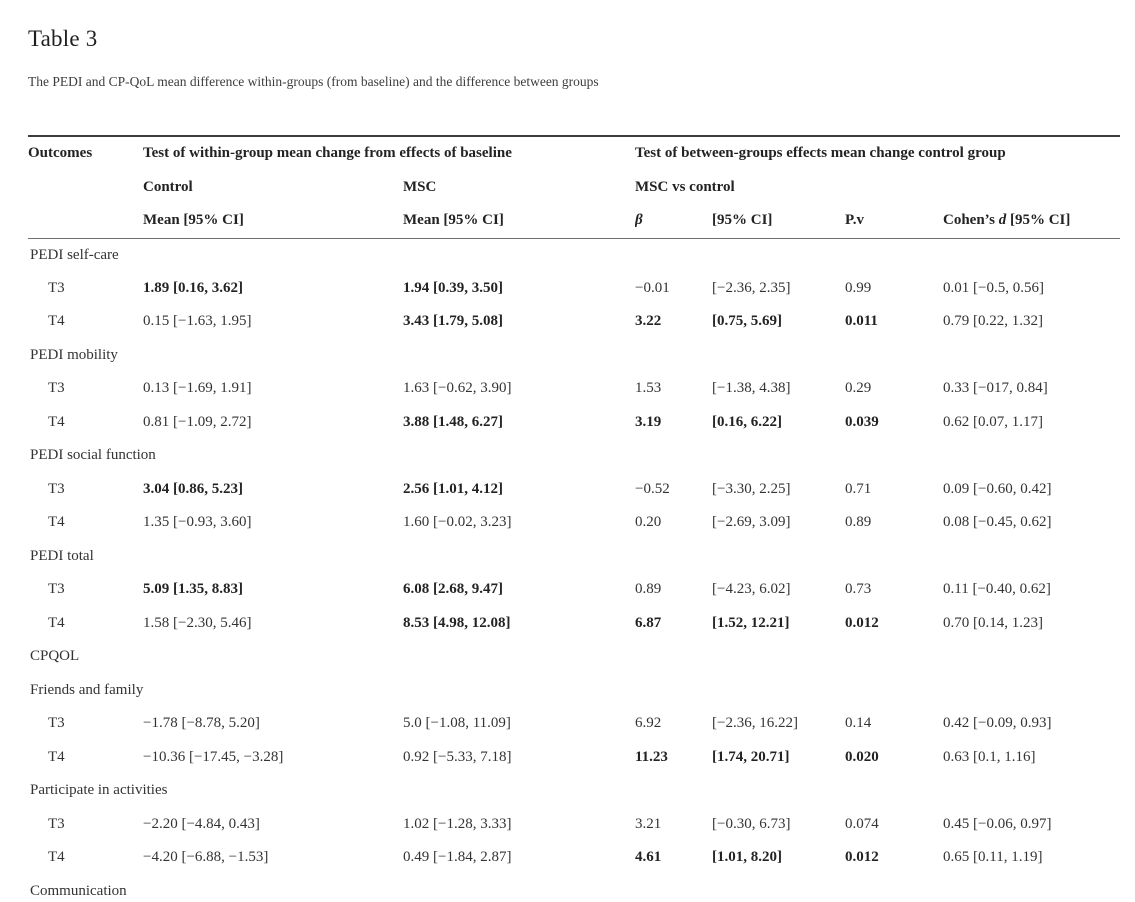 This screenshot has height=902, width=1135. I want to click on beta-cell: 3.19, so click(648, 421).